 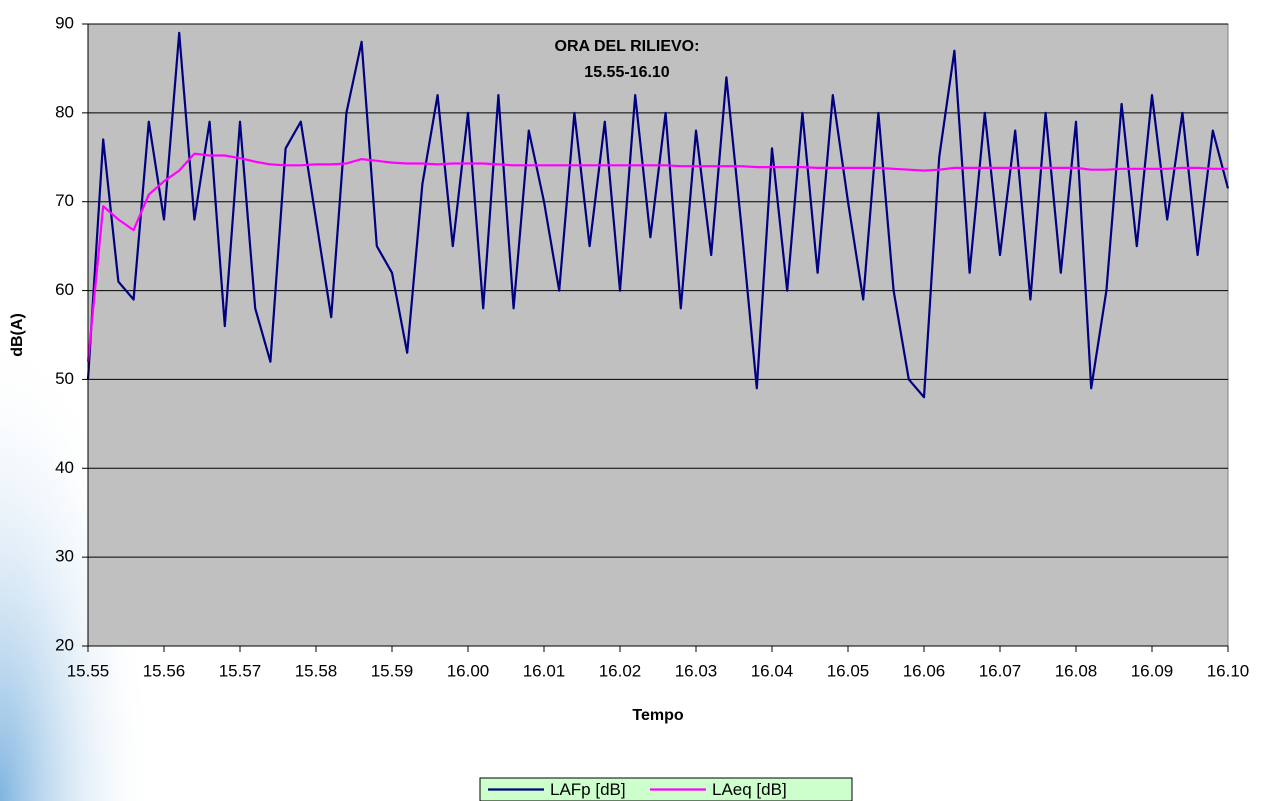 What do you see at coordinates (696, 670) in the screenshot?
I see `x-tick-label: 16.03` at bounding box center [696, 670].